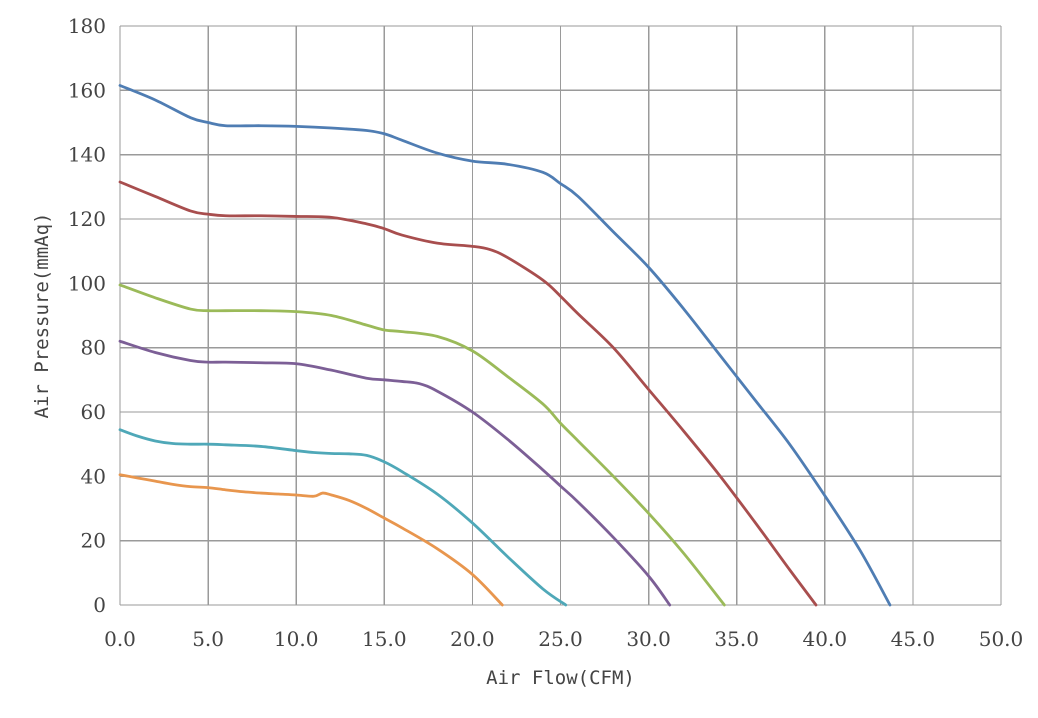 This screenshot has width=1038, height=718. I want to click on y-tick-label: 140, so click(87, 155).